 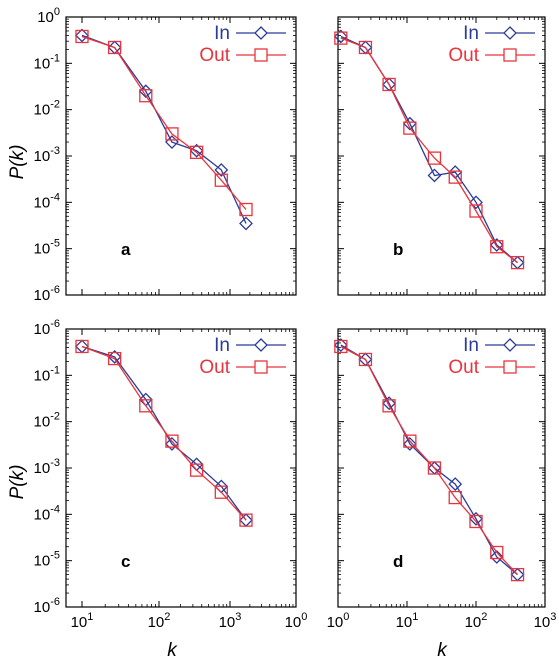 What do you see at coordinates (172, 650) in the screenshot?
I see `x-axis-title-left: k` at bounding box center [172, 650].